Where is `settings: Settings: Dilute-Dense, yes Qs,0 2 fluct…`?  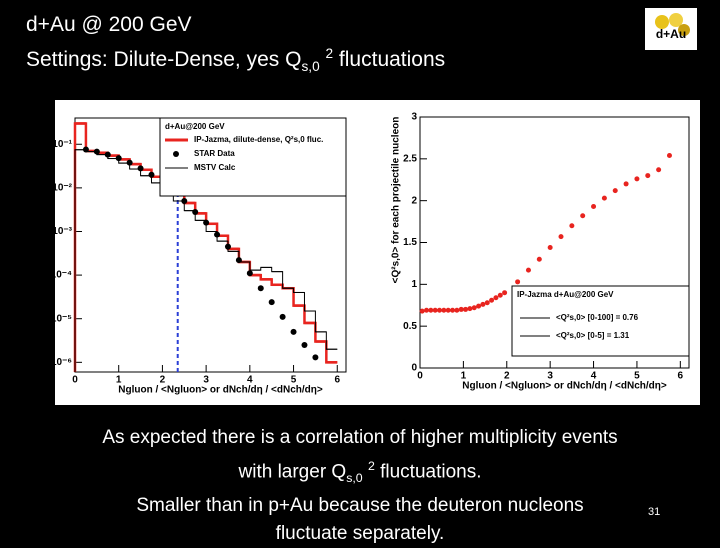 settings: Settings: Dilute-Dense, yes Qs,0 2 fluct… is located at coordinates (235, 60).